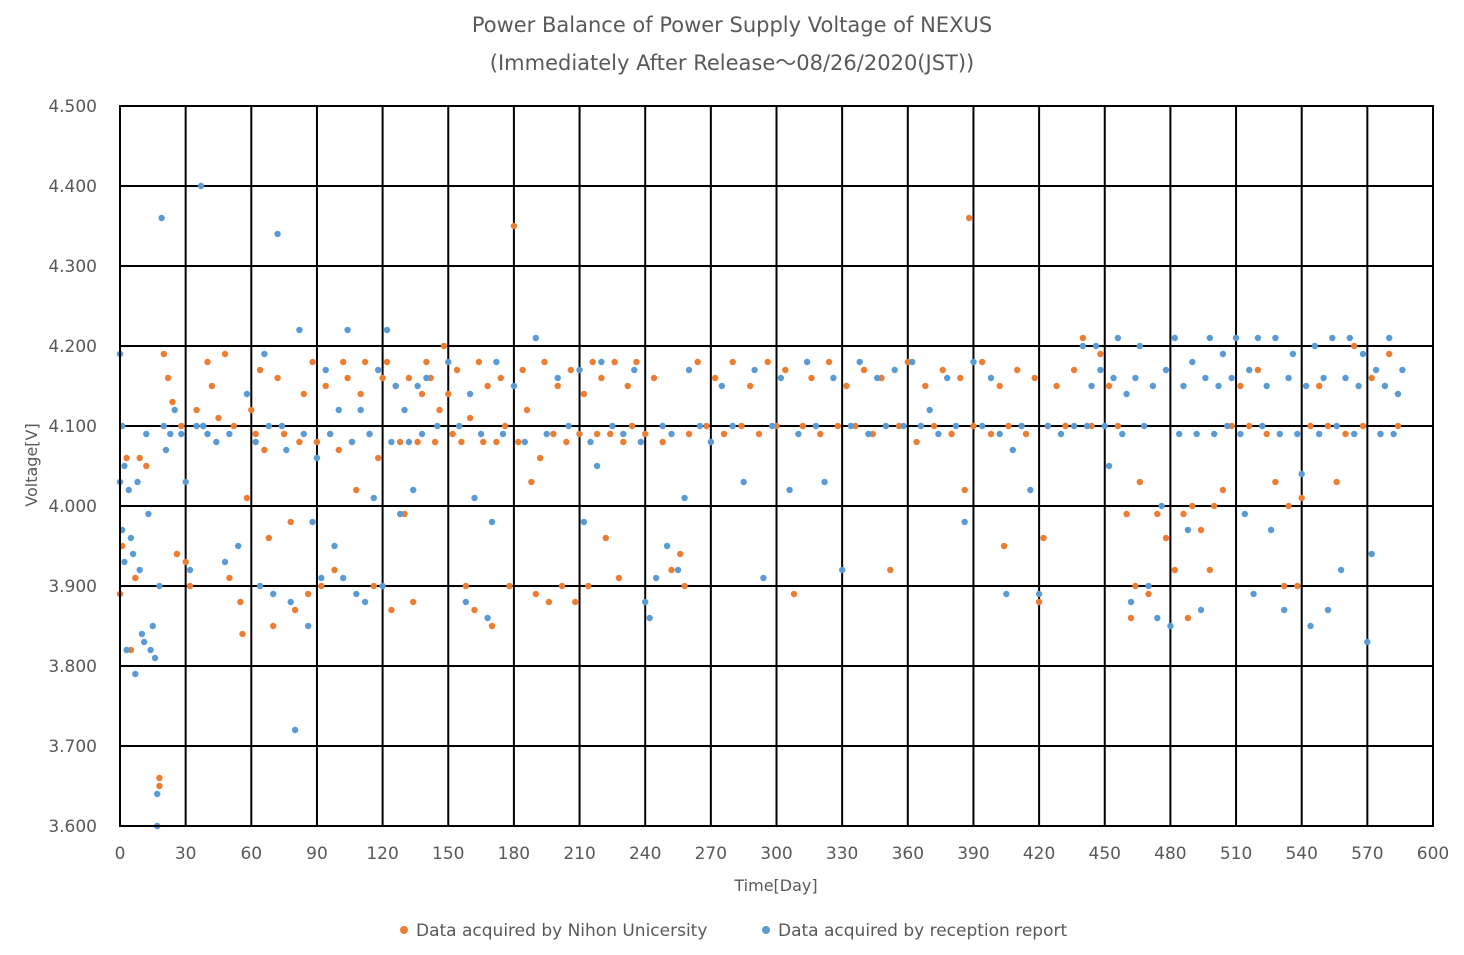 The height and width of the screenshot is (955, 1464). What do you see at coordinates (908, 854) in the screenshot?
I see `x-tick-label: 360` at bounding box center [908, 854].